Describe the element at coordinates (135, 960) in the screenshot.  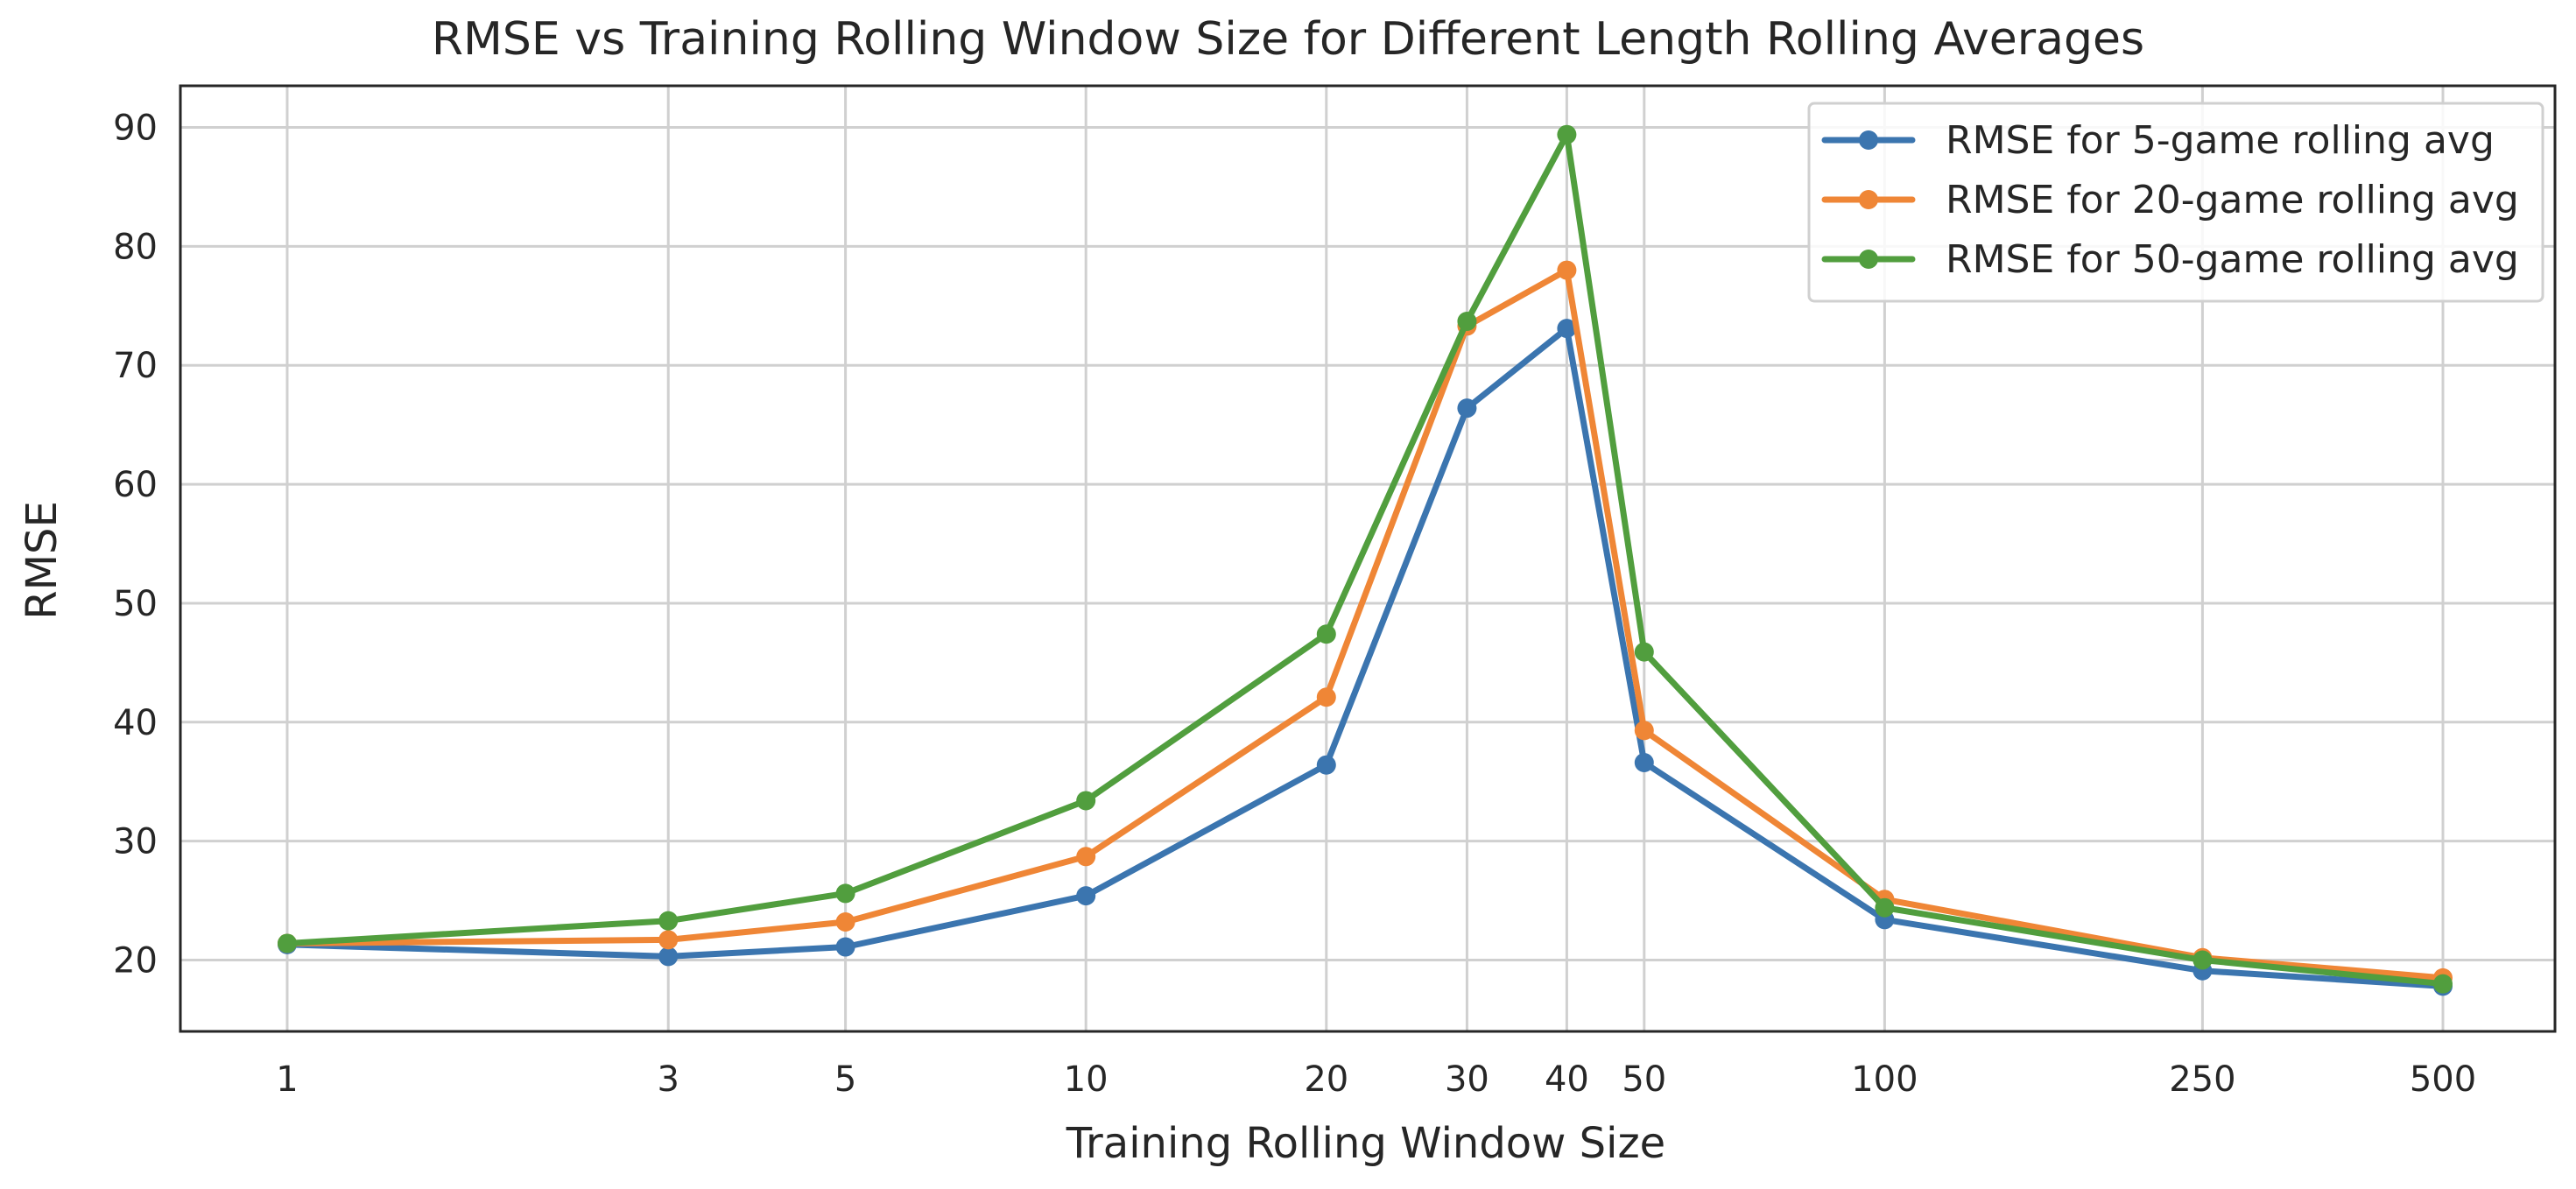
I see `y-tick-label: 20` at that location.